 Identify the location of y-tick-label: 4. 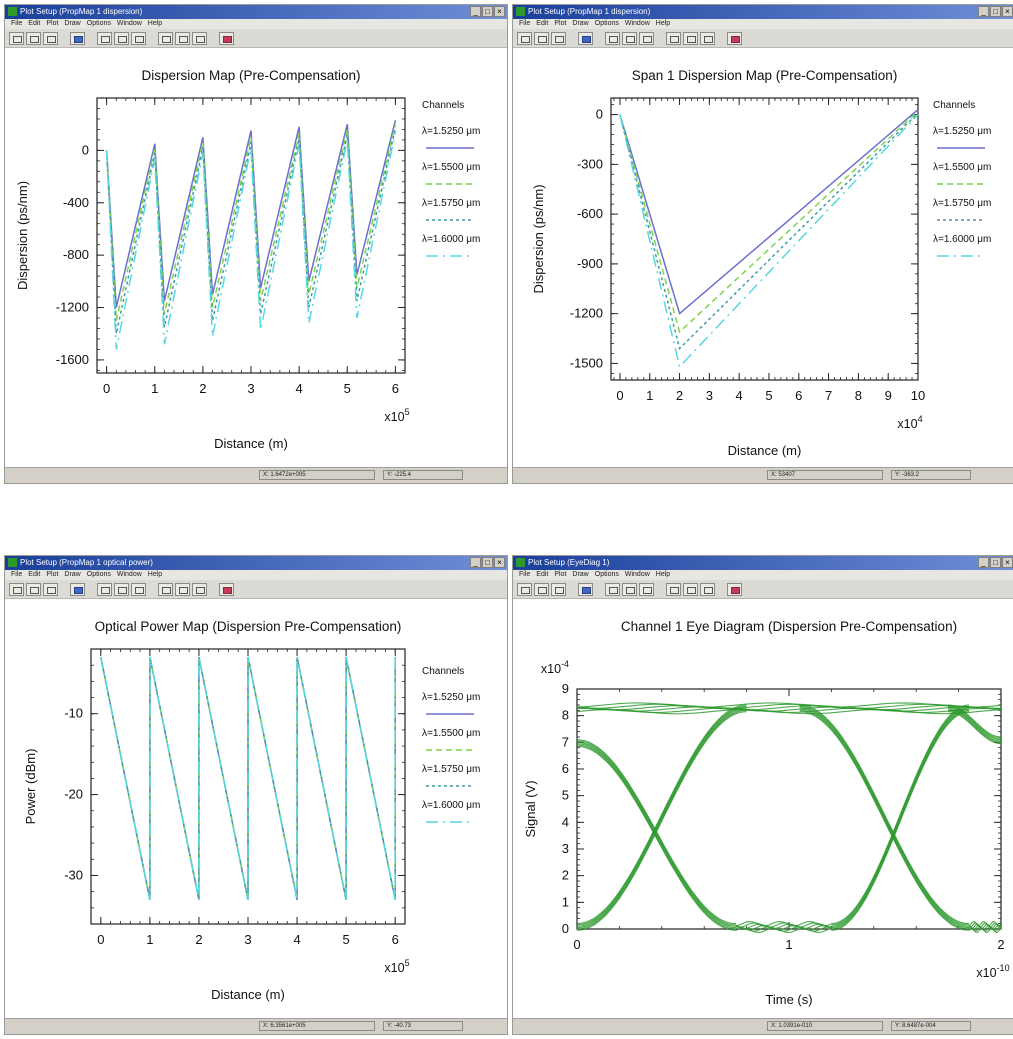
(565, 821).